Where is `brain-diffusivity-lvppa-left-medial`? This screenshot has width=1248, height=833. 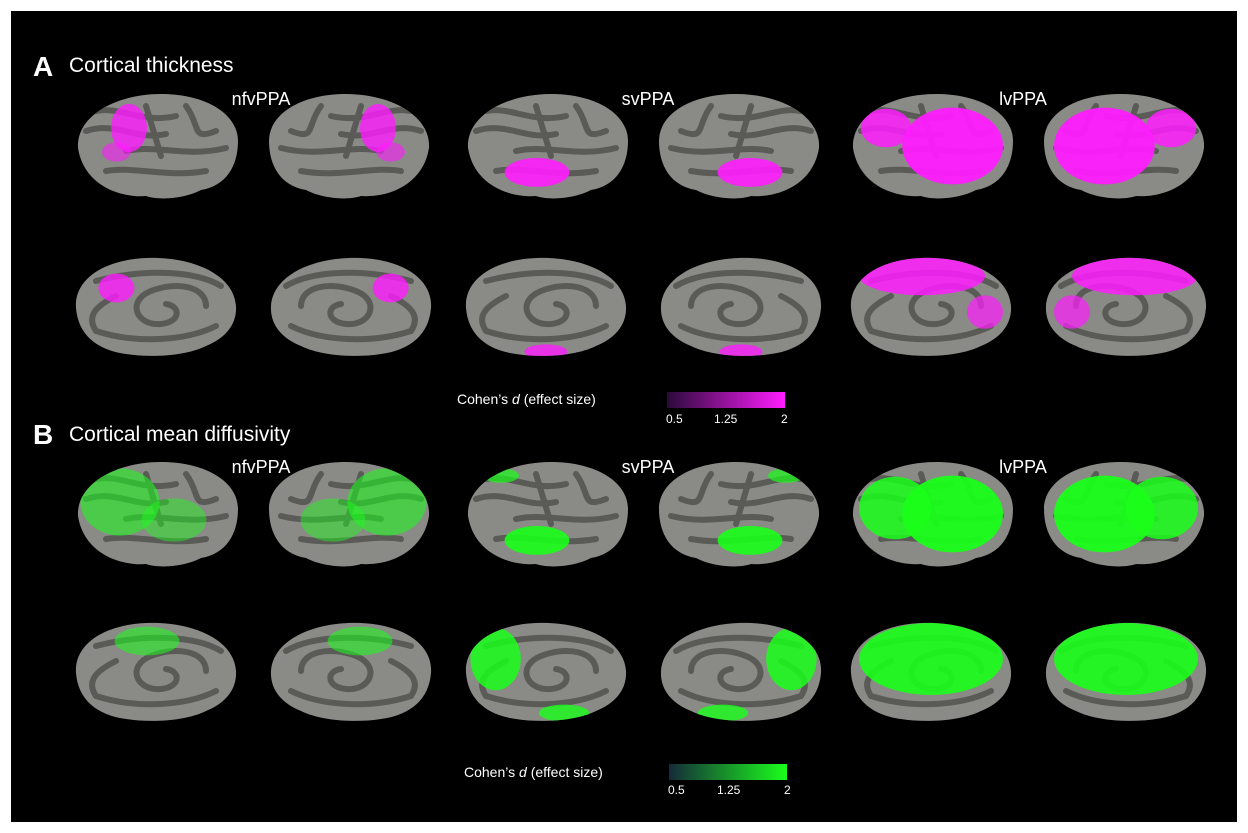 brain-diffusivity-lvppa-left-medial is located at coordinates (931, 671).